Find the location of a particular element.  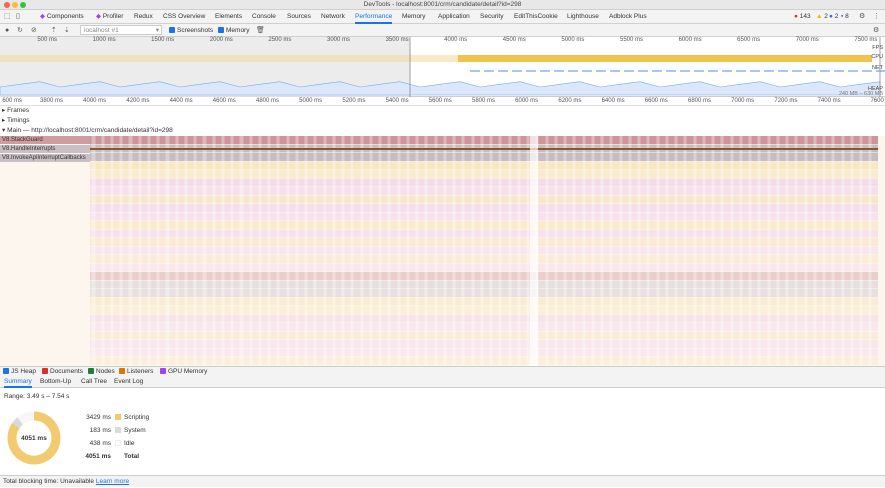

minimize-window-button is located at coordinates (15, 5).